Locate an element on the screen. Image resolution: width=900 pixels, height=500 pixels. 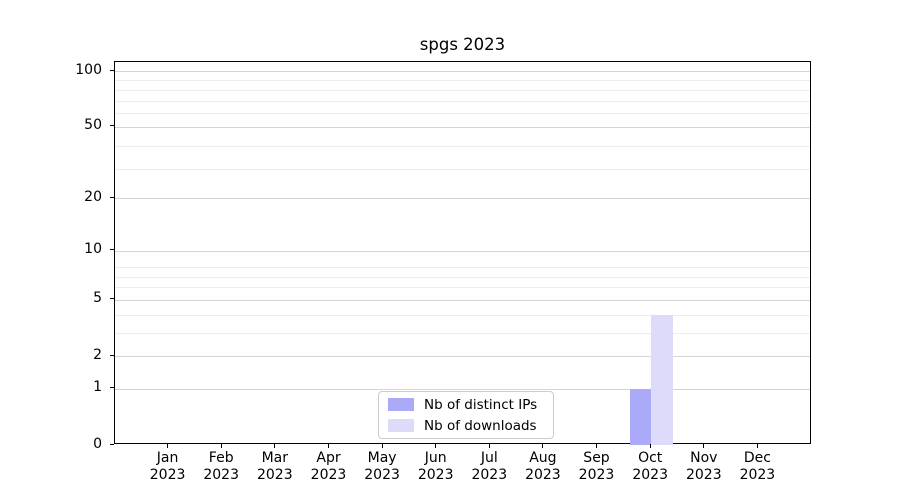
x-tick-label: Mar 2023 is located at coordinates (274, 466).